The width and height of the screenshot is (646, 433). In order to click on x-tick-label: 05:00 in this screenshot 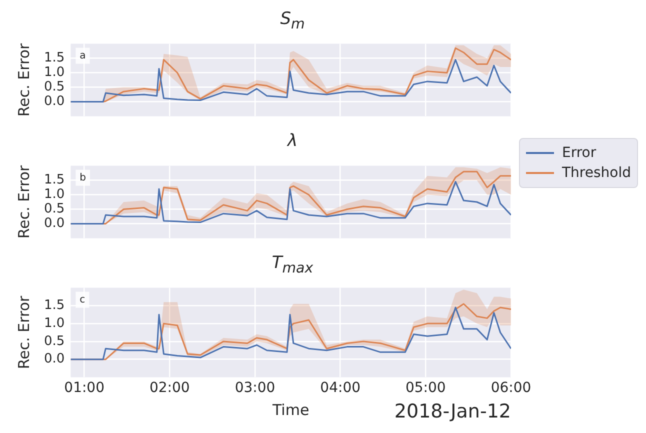, I will do `click(425, 388)`.